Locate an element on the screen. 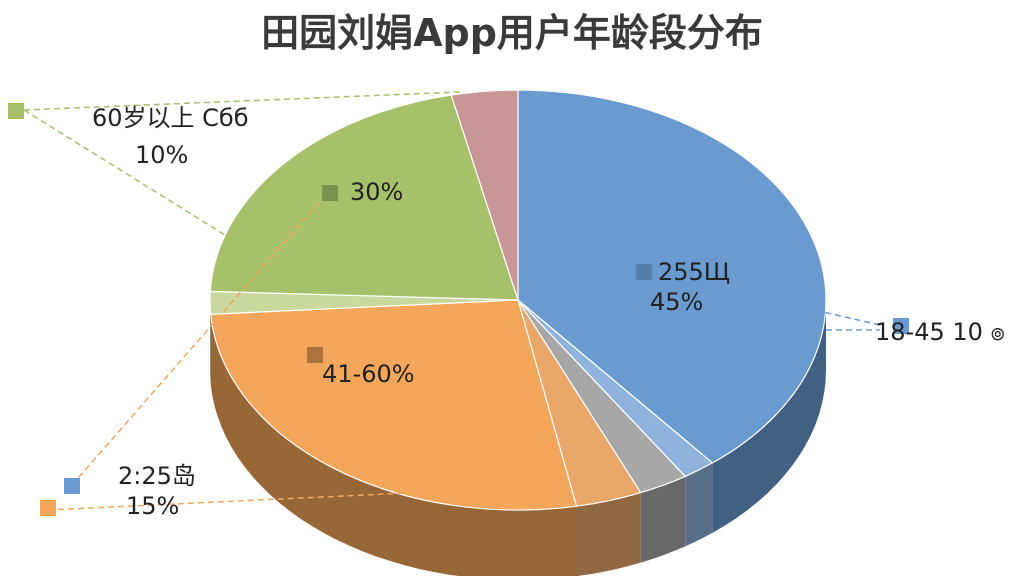  slice-label-0-line2: 45% is located at coordinates (676, 302).